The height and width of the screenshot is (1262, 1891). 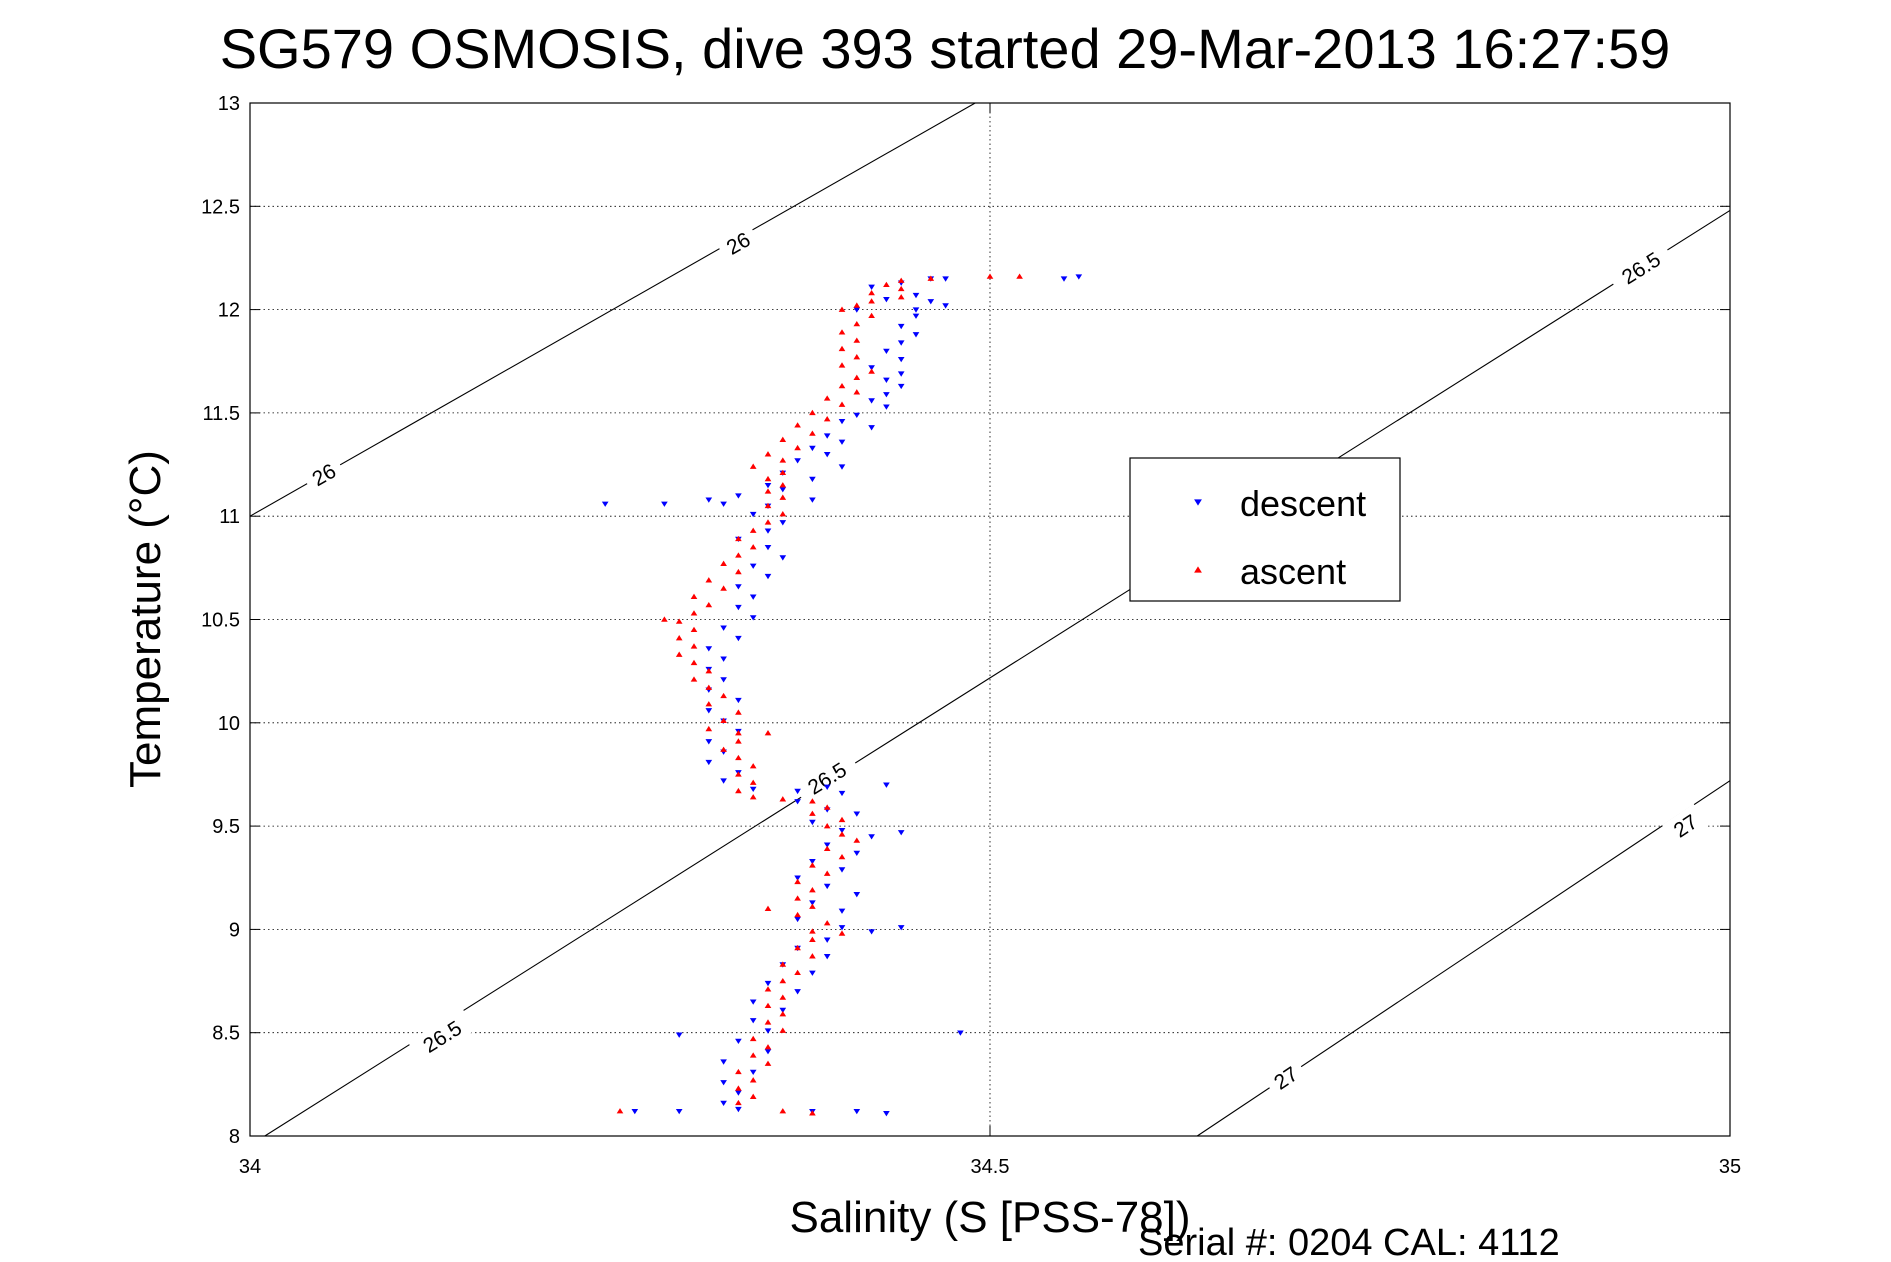 What do you see at coordinates (229, 517) in the screenshot?
I see `y-tick-label: 11` at bounding box center [229, 517].